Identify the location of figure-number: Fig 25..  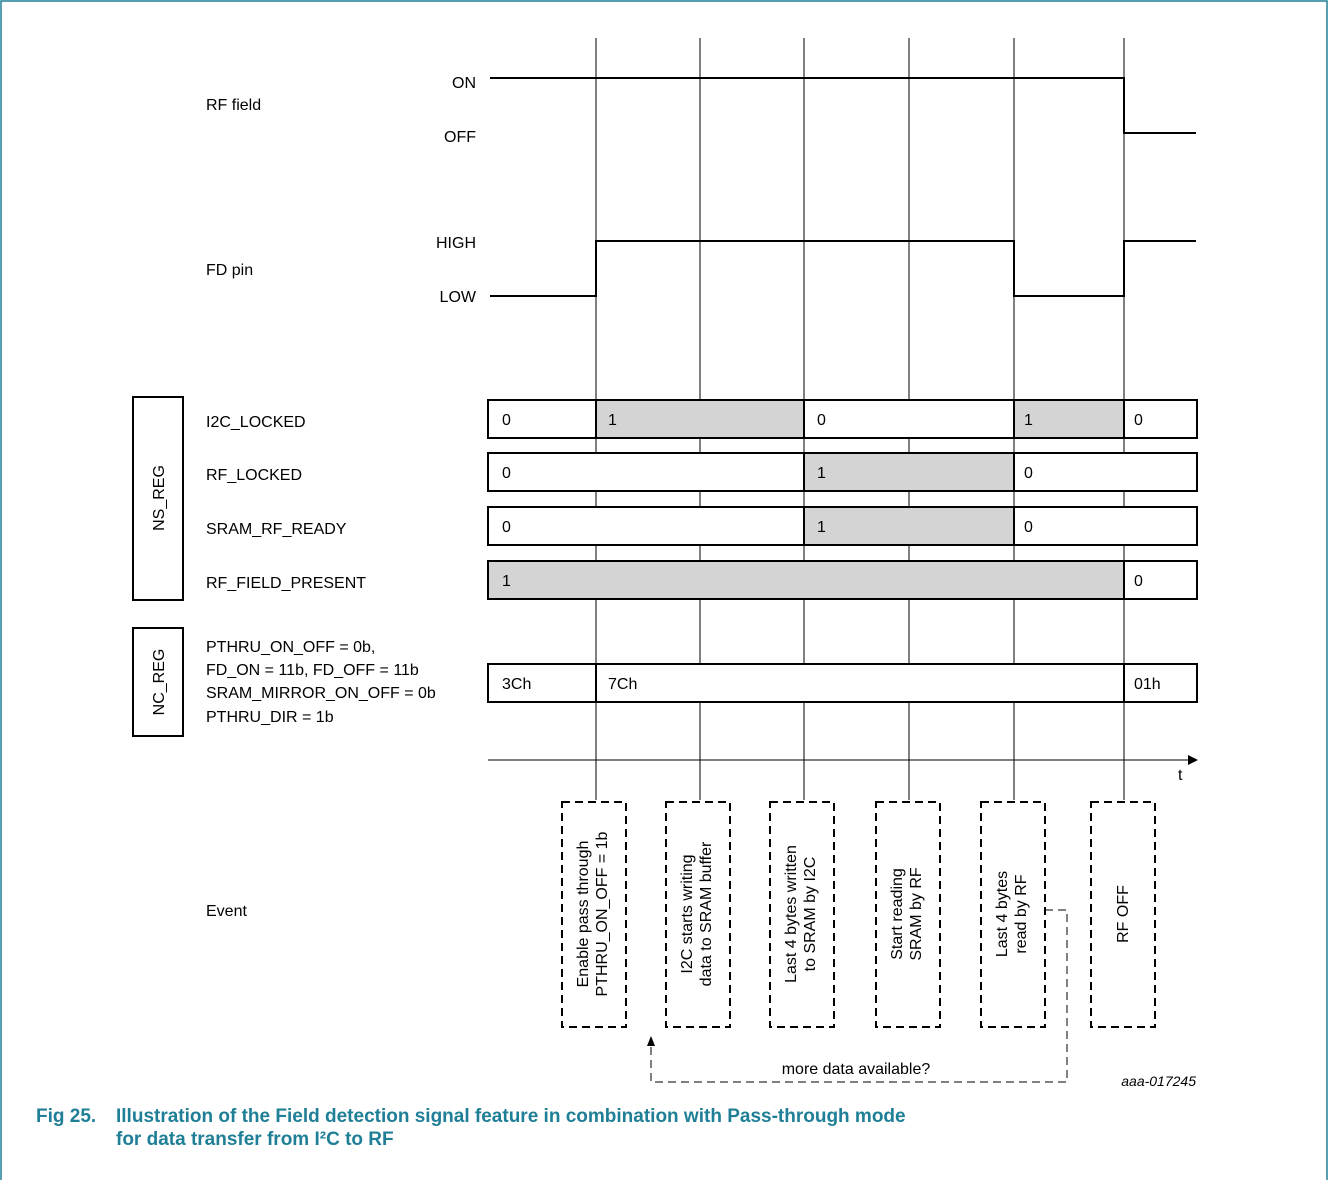
(66, 1116).